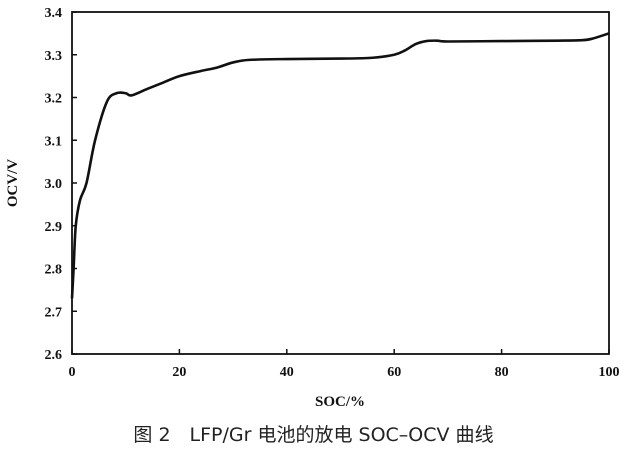 This screenshot has height=450, width=627. What do you see at coordinates (609, 372) in the screenshot?
I see `x-tick-label: 100` at bounding box center [609, 372].